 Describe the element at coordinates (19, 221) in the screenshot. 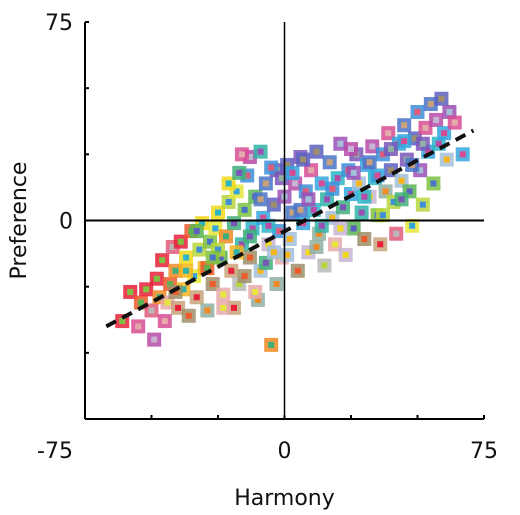

I see `y-axis-title: Preference` at that location.